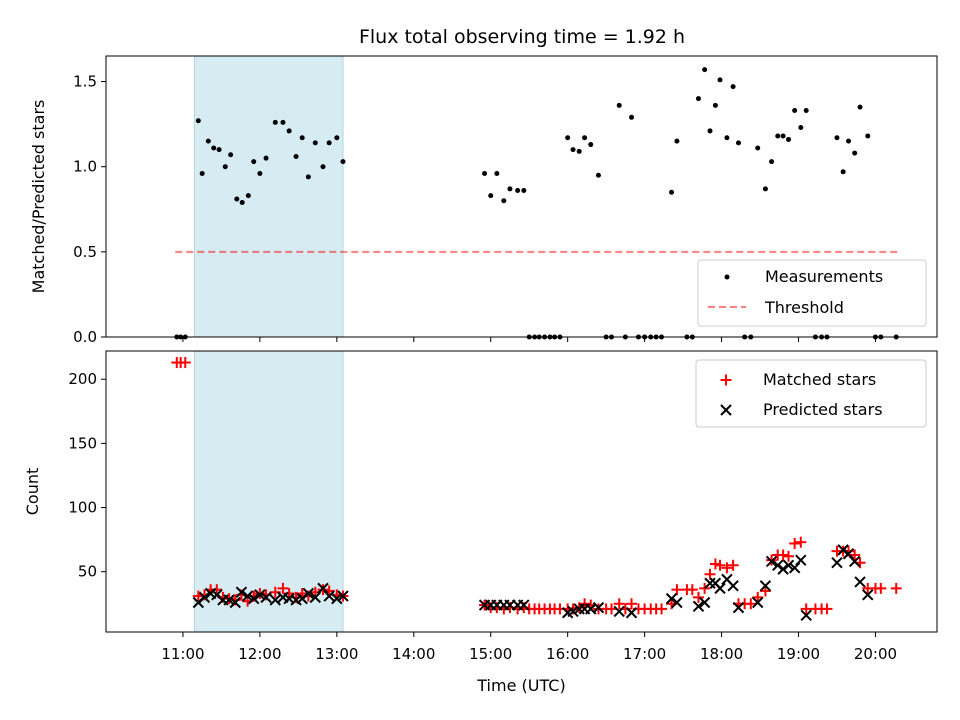 The width and height of the screenshot is (960, 720). Describe the element at coordinates (490, 654) in the screenshot. I see `x-tick-label: 15:00` at that location.